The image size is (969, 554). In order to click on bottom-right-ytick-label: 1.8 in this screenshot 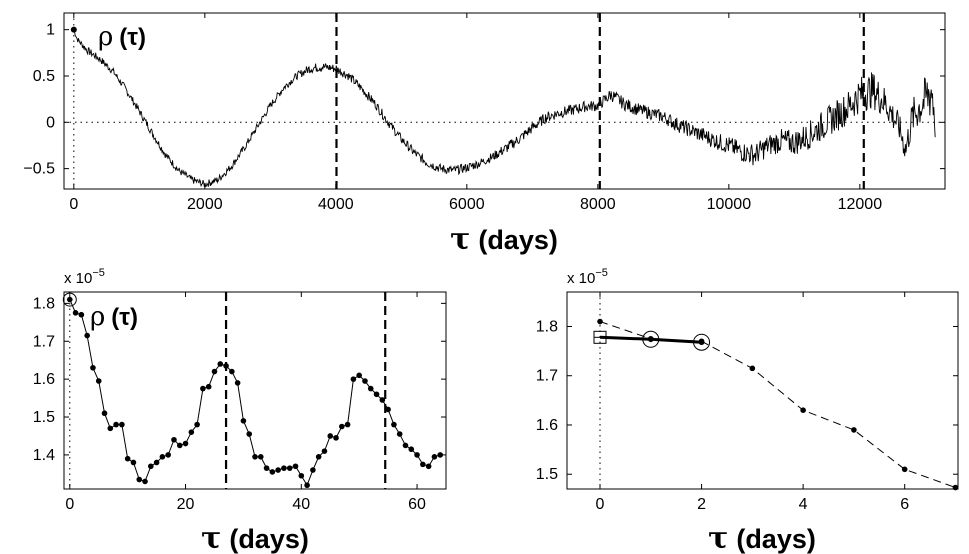, I will do `click(547, 326)`.